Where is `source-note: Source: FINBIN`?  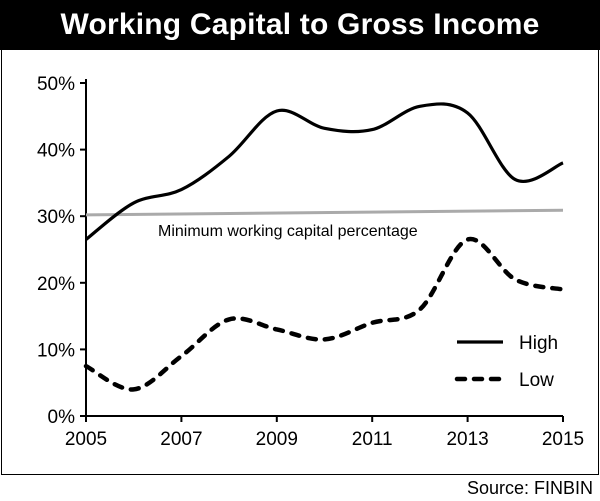 source-note: Source: FINBIN is located at coordinates (529, 488).